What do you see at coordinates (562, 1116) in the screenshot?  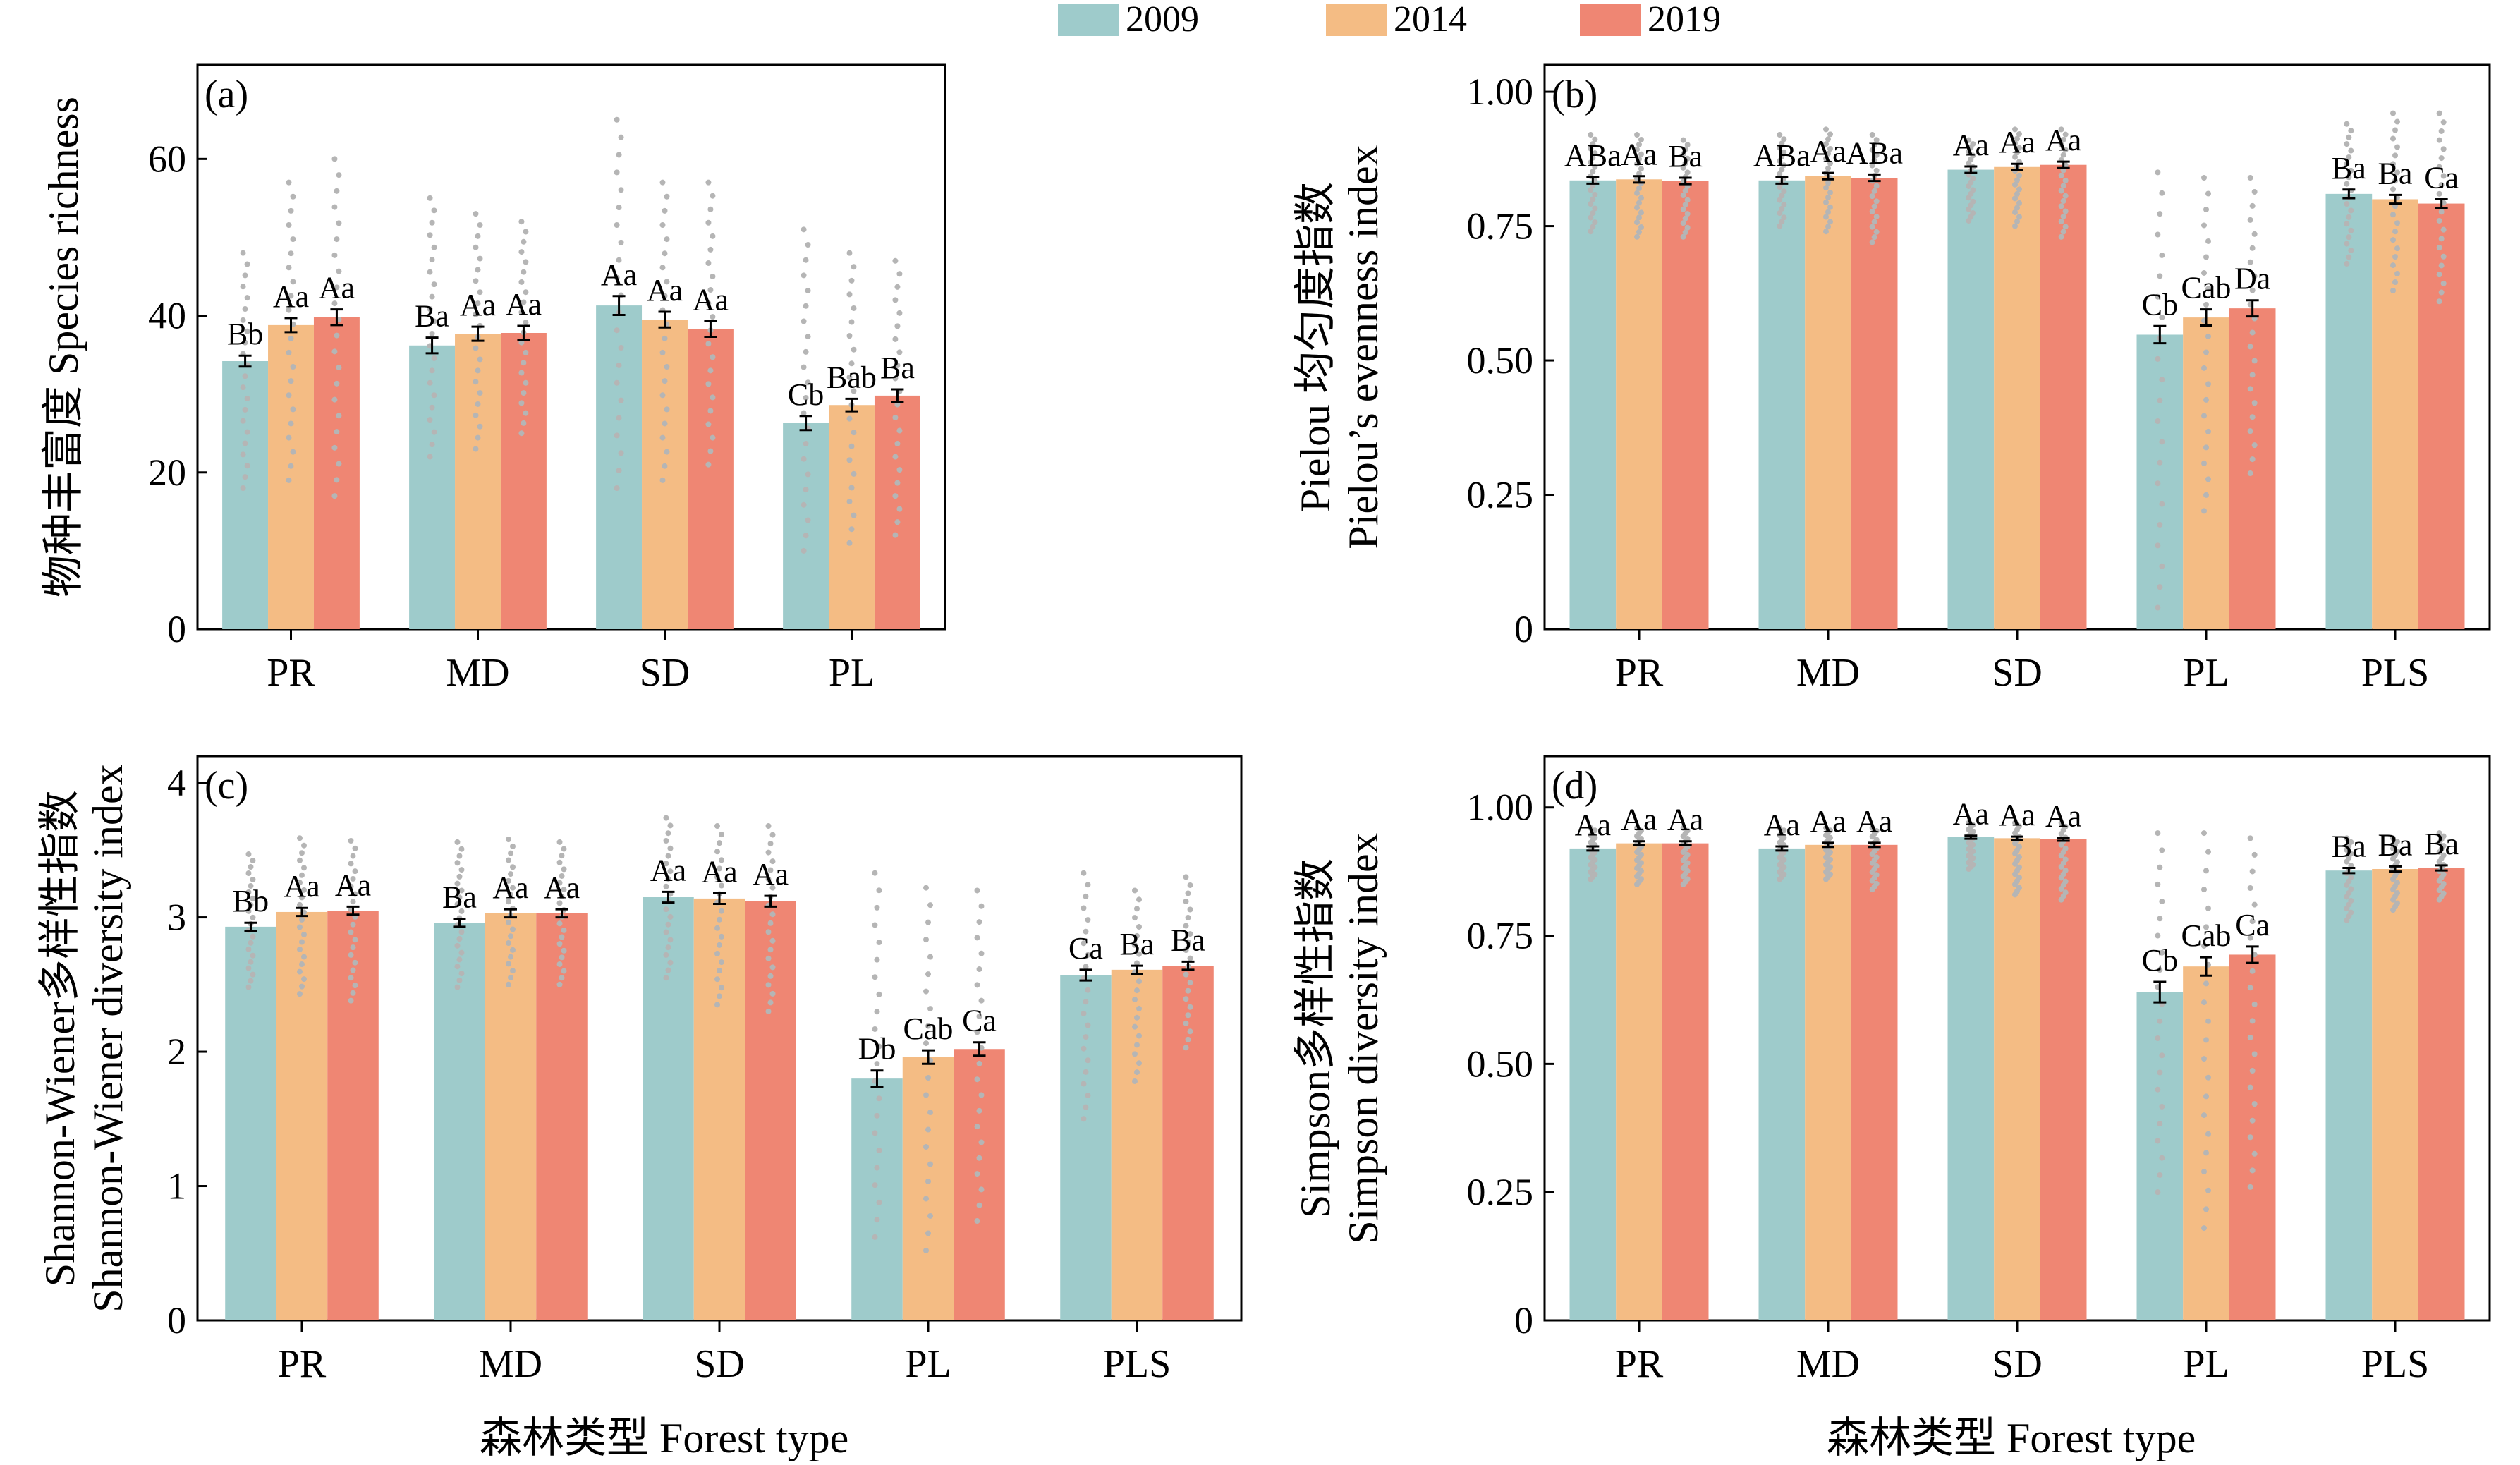 I see `bar-MD-2019` at bounding box center [562, 1116].